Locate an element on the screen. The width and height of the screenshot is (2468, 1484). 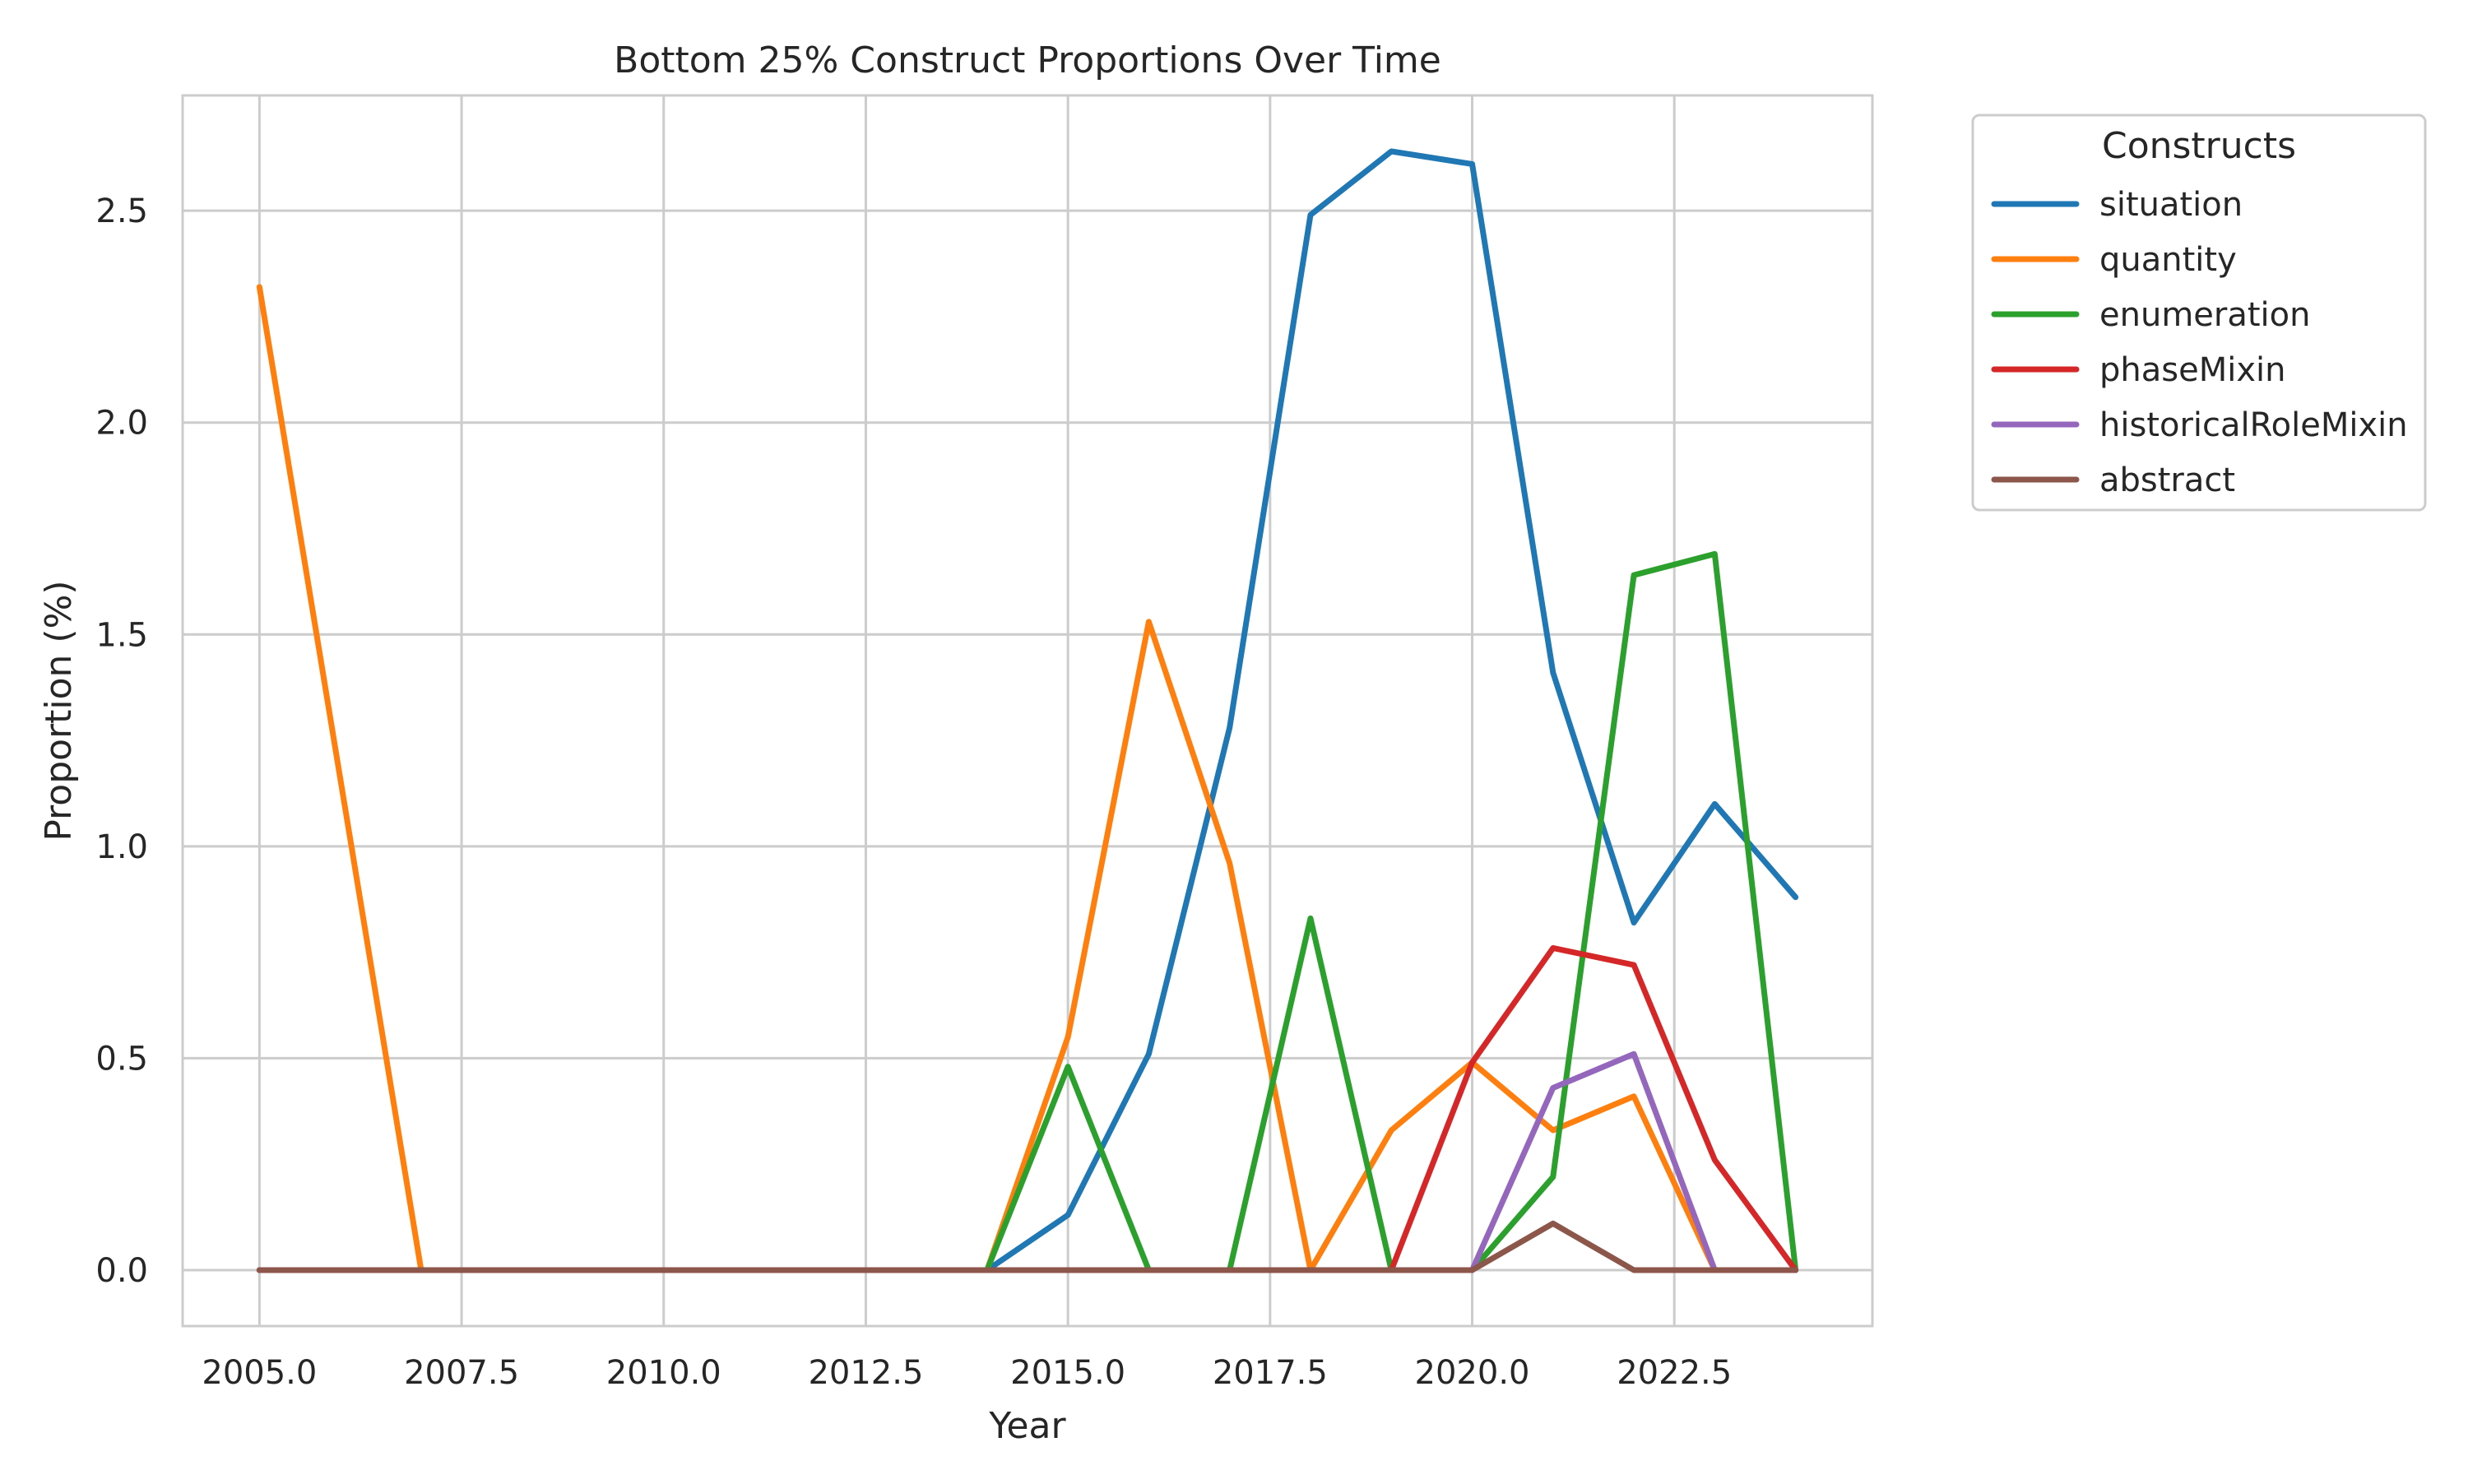
legend-label-phaseMixin: phaseMixin is located at coordinates (2192, 370).